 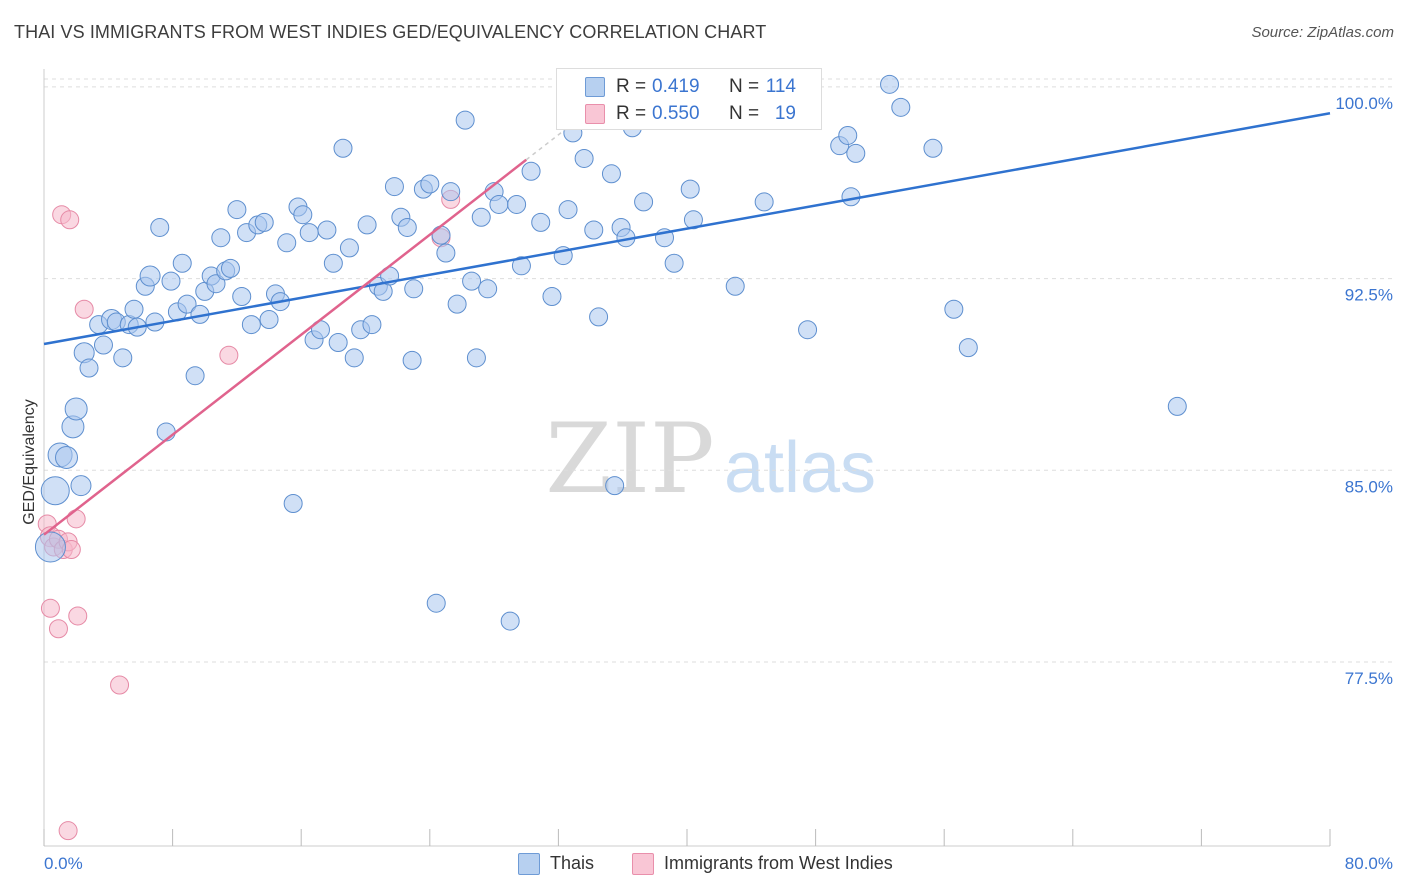 What do you see at coordinates (63, 863) in the screenshot?
I see `x-tick-label-min: 0.0%` at bounding box center [63, 863].